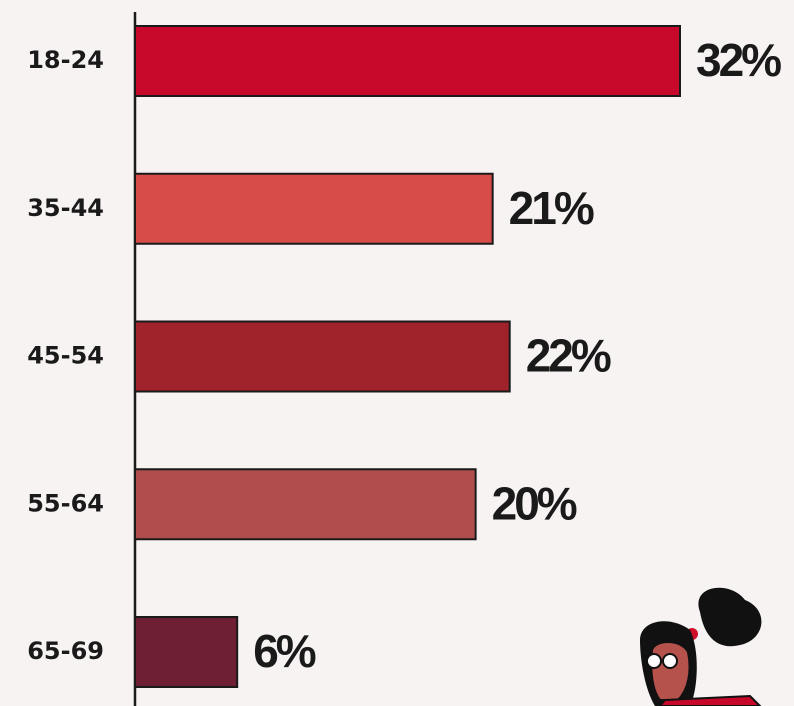  What do you see at coordinates (65, 208) in the screenshot?
I see `y-tick-label: 35-44` at bounding box center [65, 208].